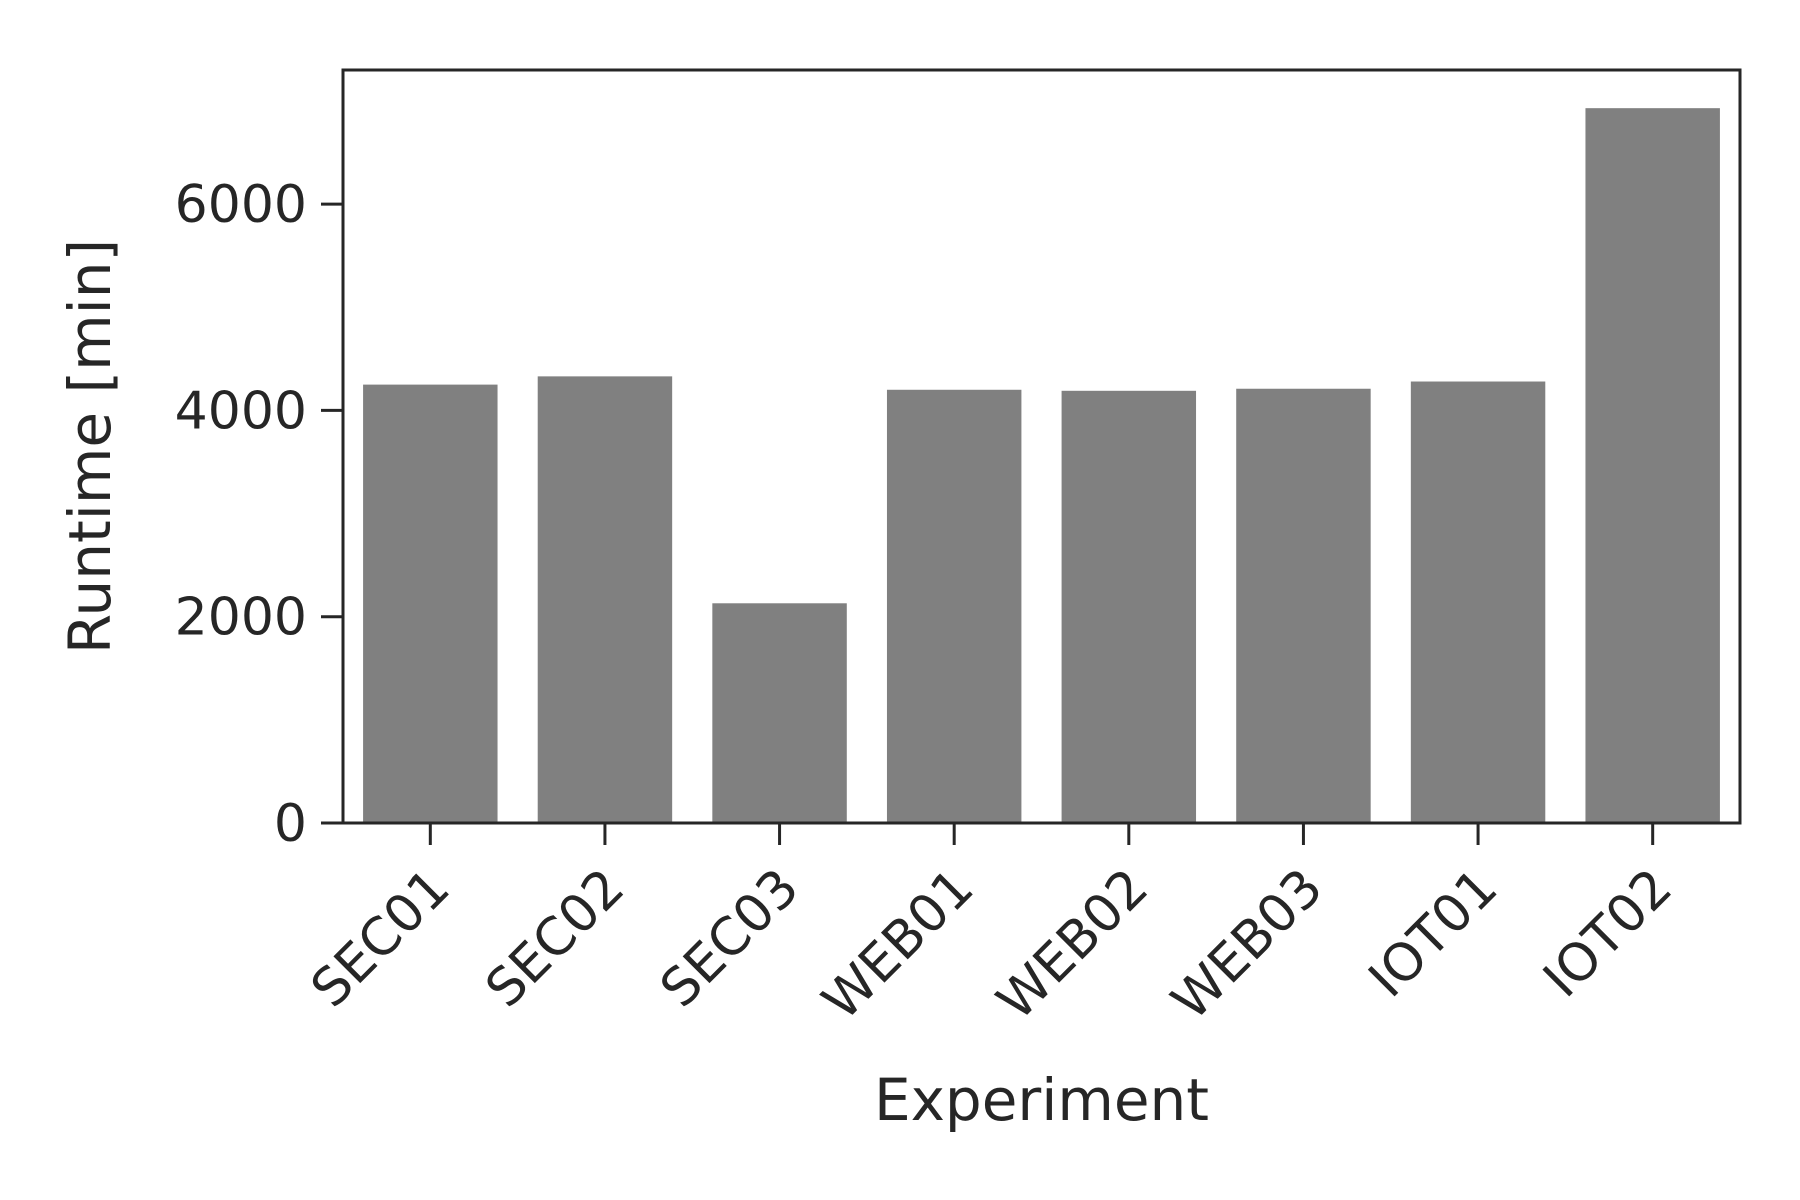 The width and height of the screenshot is (1800, 1200). Describe the element at coordinates (1652, 465) in the screenshot. I see `bar-iot02` at that location.